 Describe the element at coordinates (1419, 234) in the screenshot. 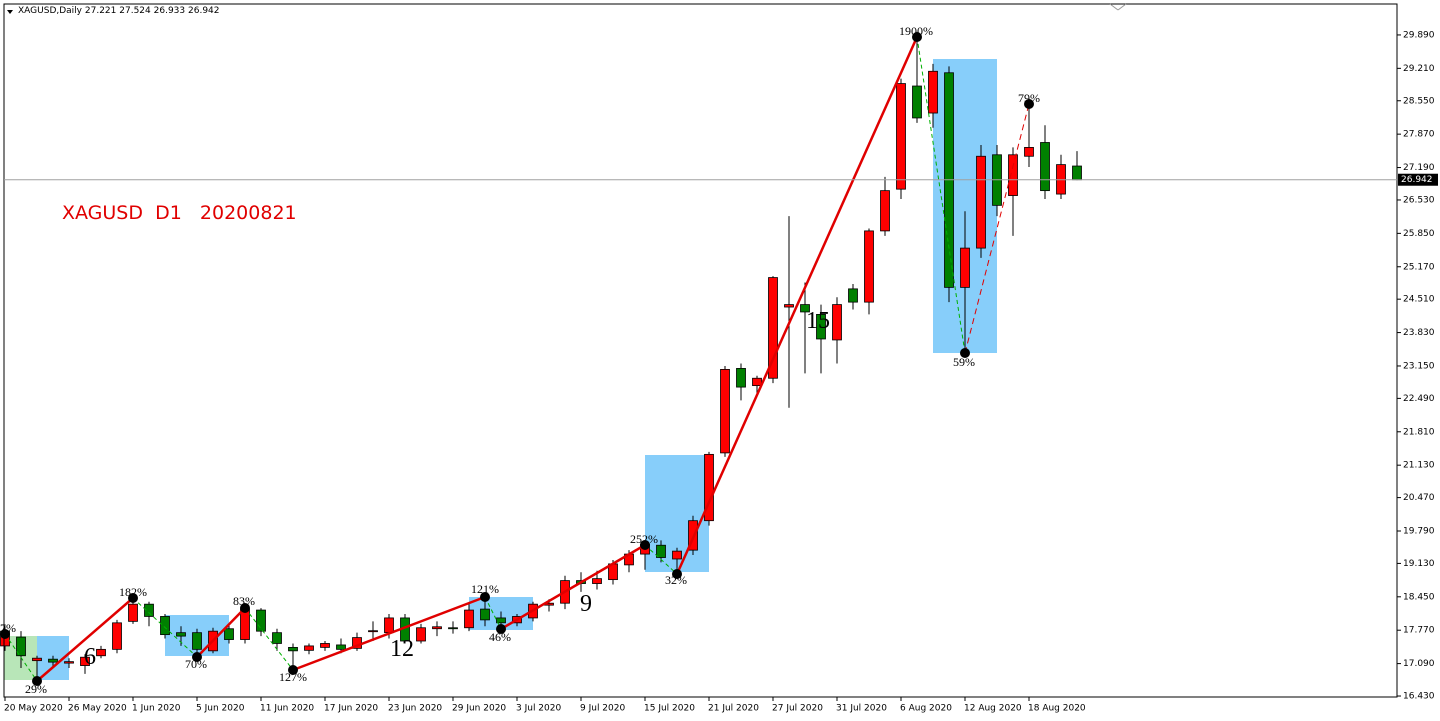

I see `y-tick-label: 25.850` at that location.